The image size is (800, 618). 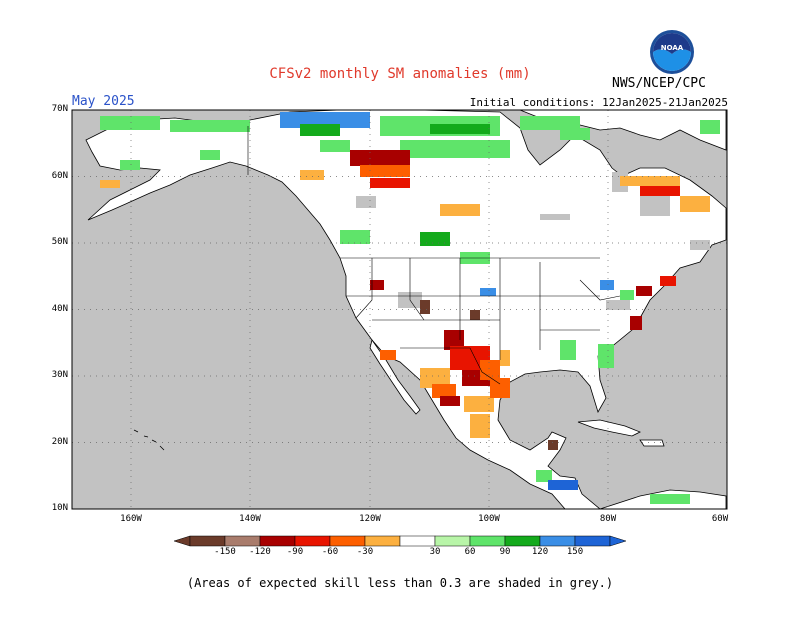 I want to click on latitude-label: 50N, so click(x=59, y=242).